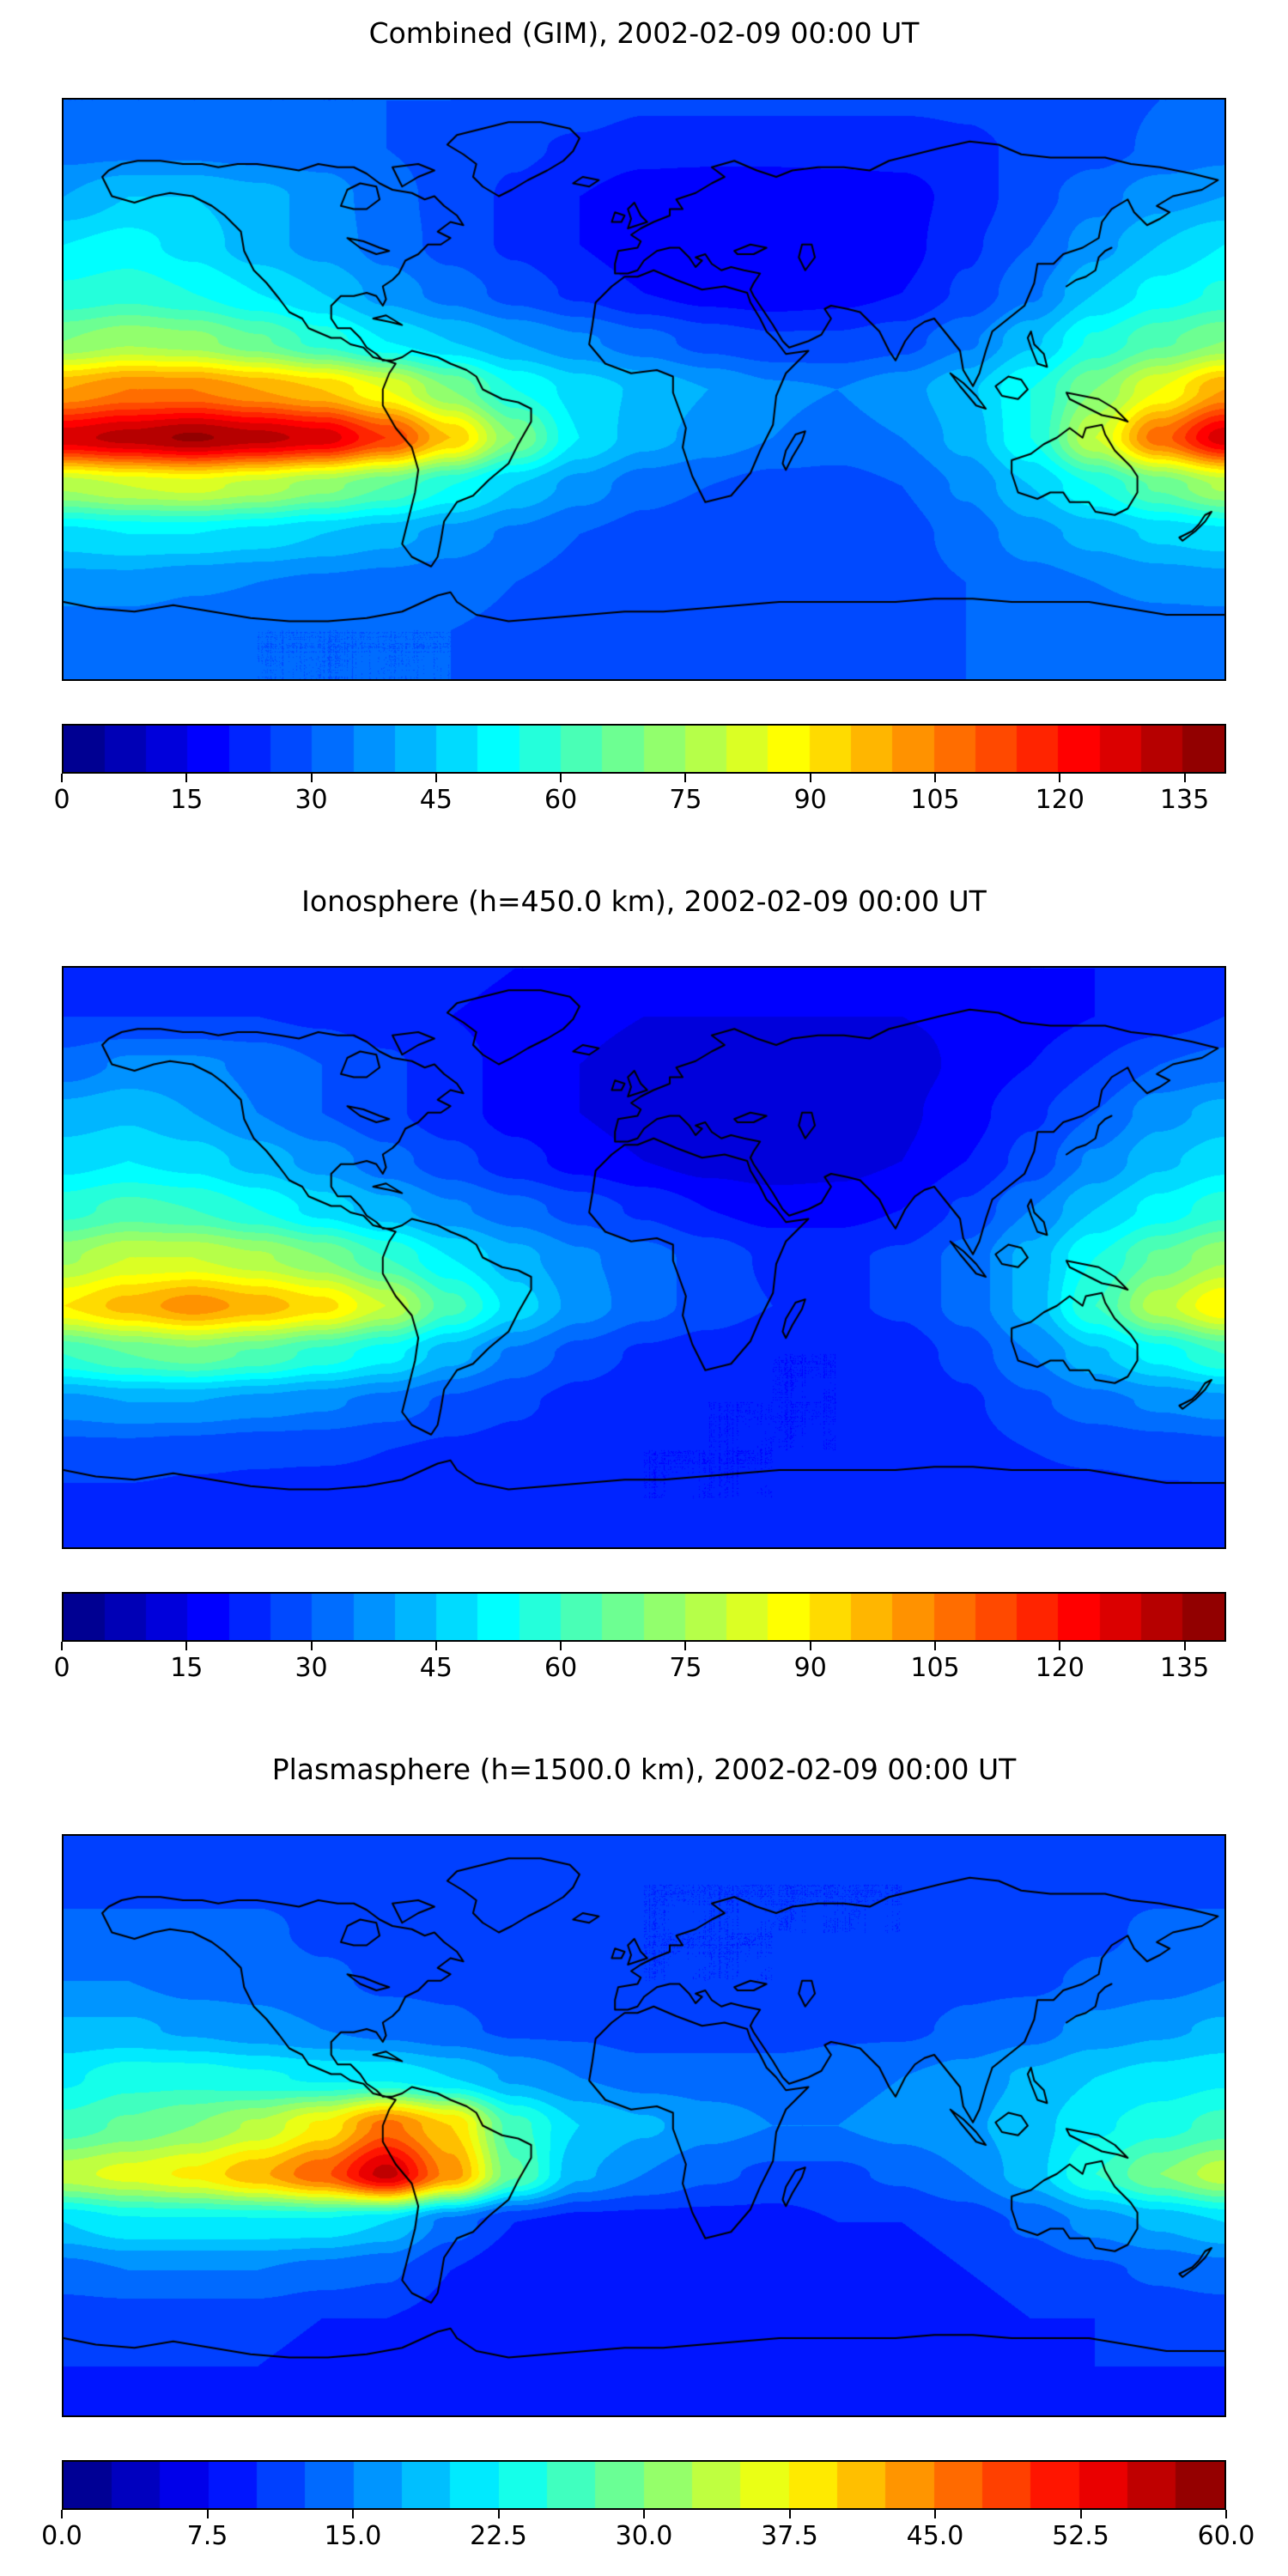 The image size is (1288, 2576). I want to click on colorbar-canvas-combined, so click(644, 749).